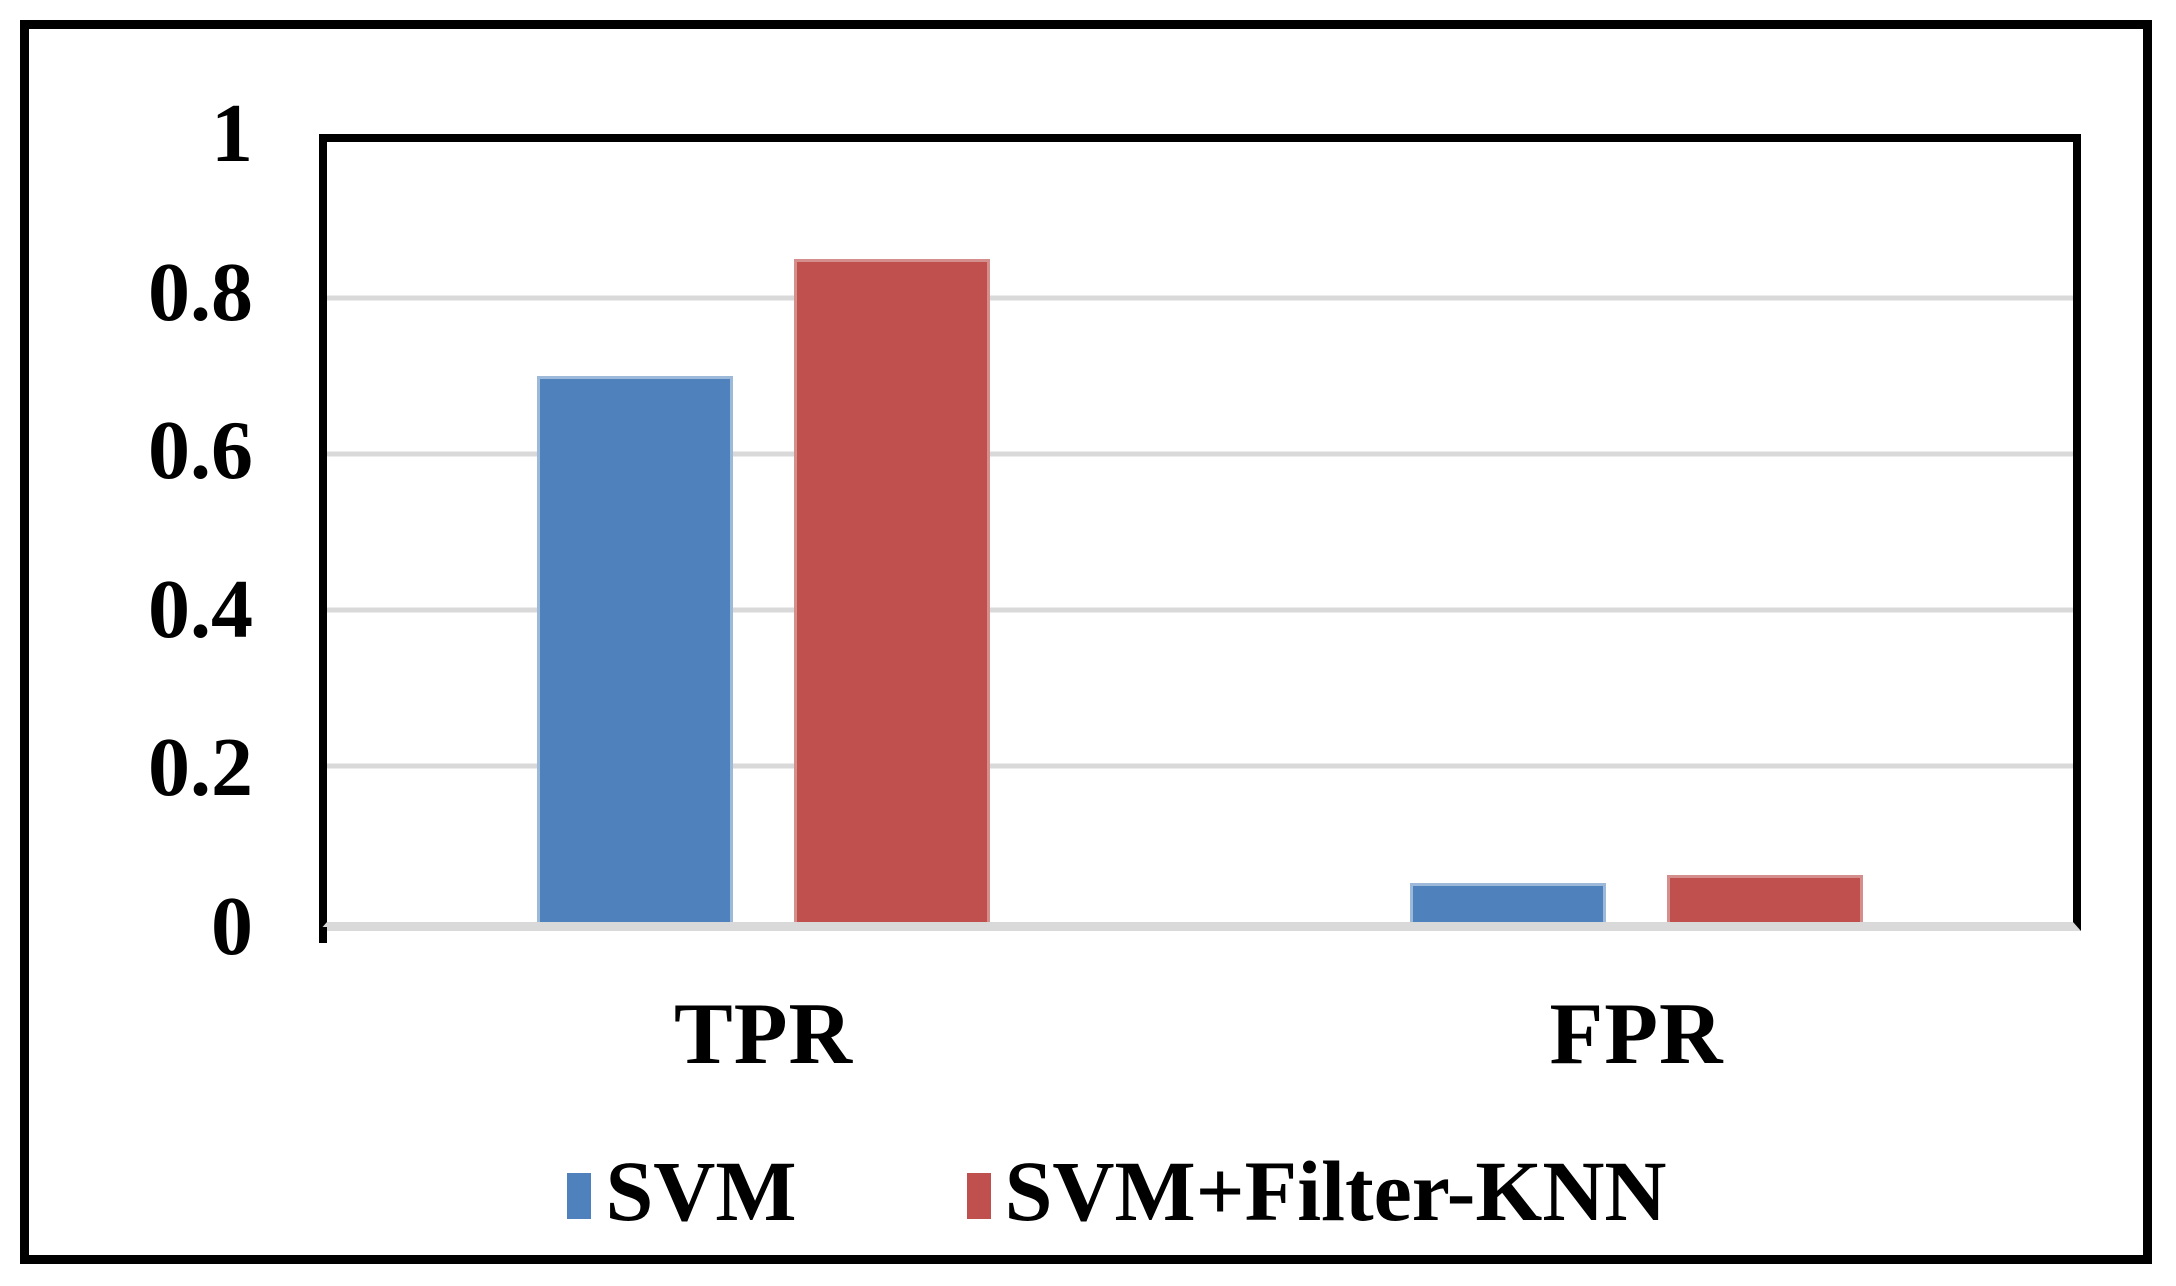 This screenshot has width=2176, height=1286. I want to click on y-tick-label-0.6: 0.6, so click(200, 451).